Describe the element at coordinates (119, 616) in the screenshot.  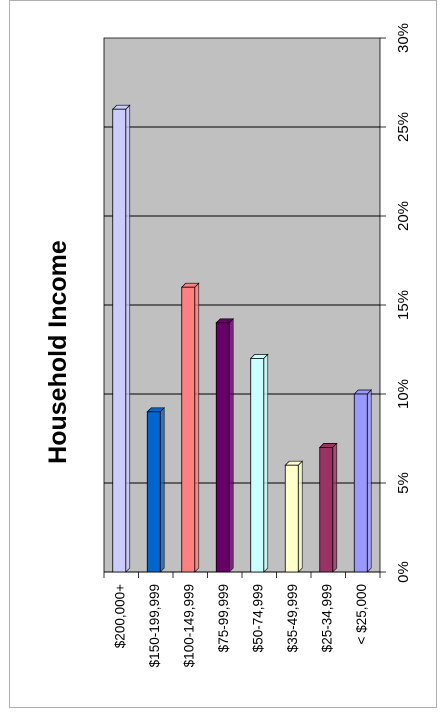
I see `category-label: $200,000+` at that location.